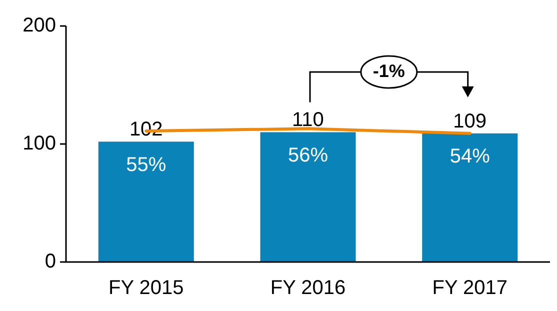 This screenshot has height=311, width=557. Describe the element at coordinates (146, 288) in the screenshot. I see `x-tick-label: FY 2015` at that location.